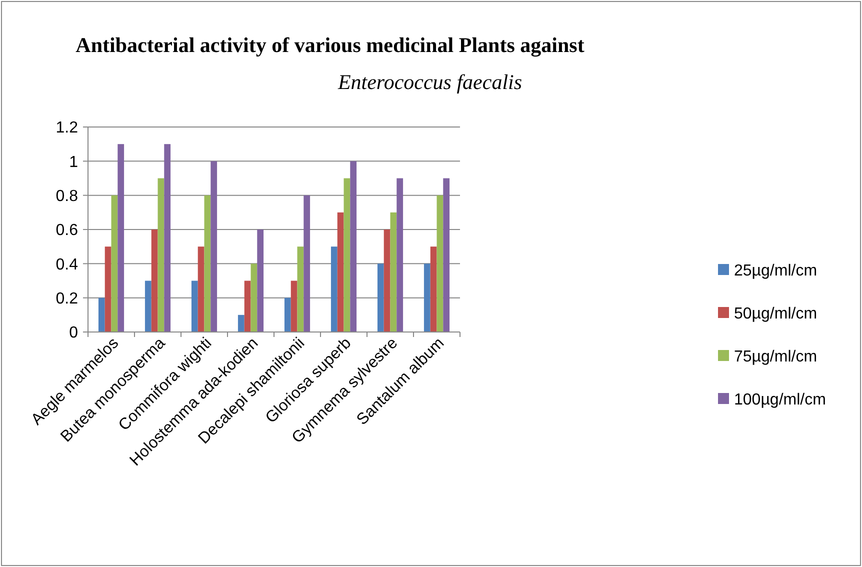  What do you see at coordinates (330, 45) in the screenshot?
I see `chart-title: Antibacterial activity of various medicinal Plants against` at bounding box center [330, 45].